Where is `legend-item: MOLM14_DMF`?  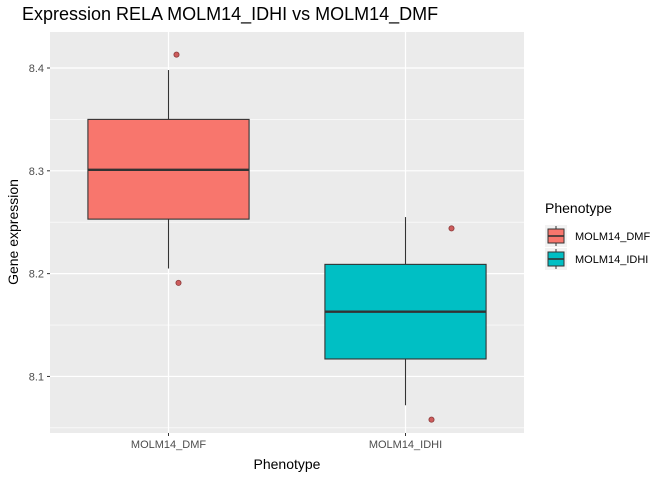
legend-item: MOLM14_DMF is located at coordinates (597, 236).